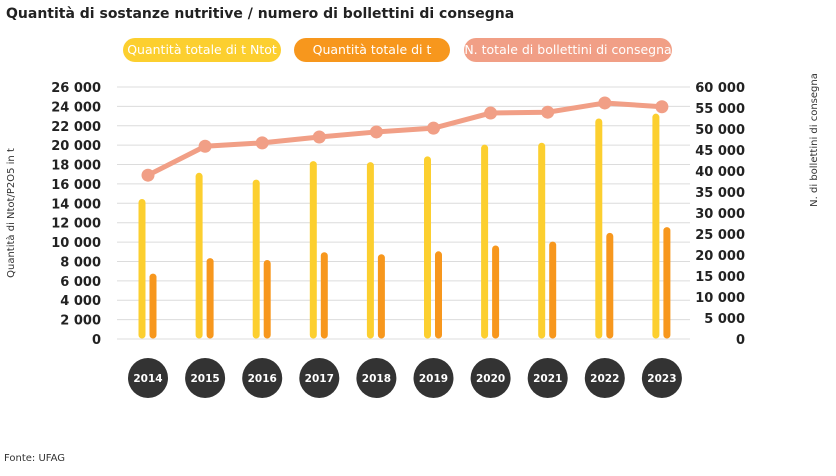 The image size is (836, 476). Describe the element at coordinates (76, 88) in the screenshot. I see `y-tick-left: 26 000` at that location.